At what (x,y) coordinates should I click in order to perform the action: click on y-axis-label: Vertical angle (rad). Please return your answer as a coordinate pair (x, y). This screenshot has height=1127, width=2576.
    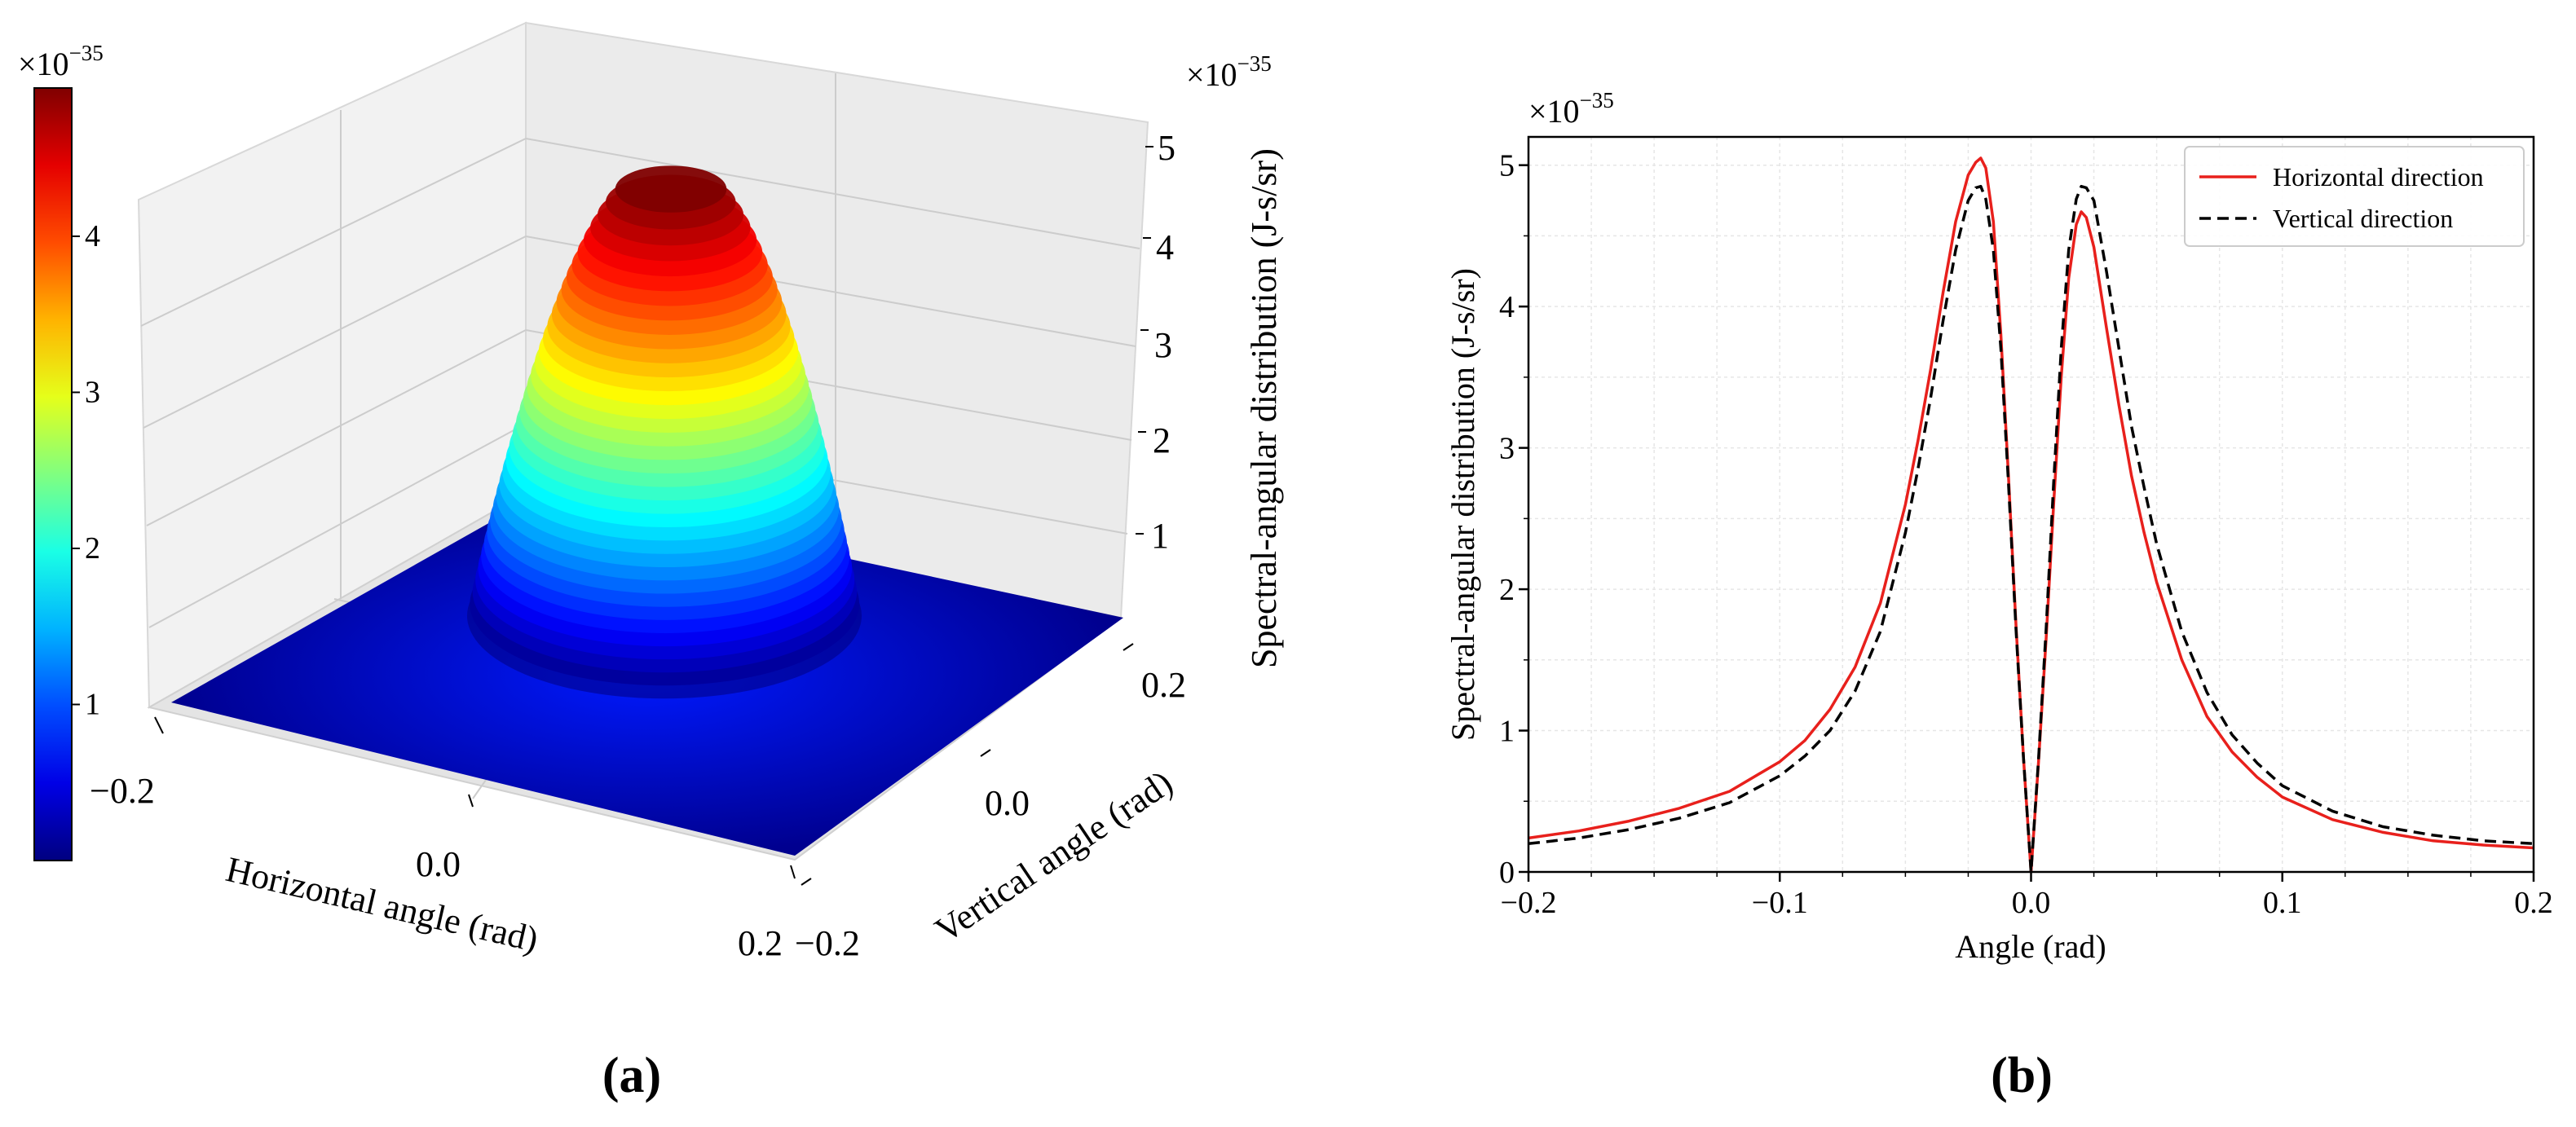
    Looking at the image, I should click on (1054, 857).